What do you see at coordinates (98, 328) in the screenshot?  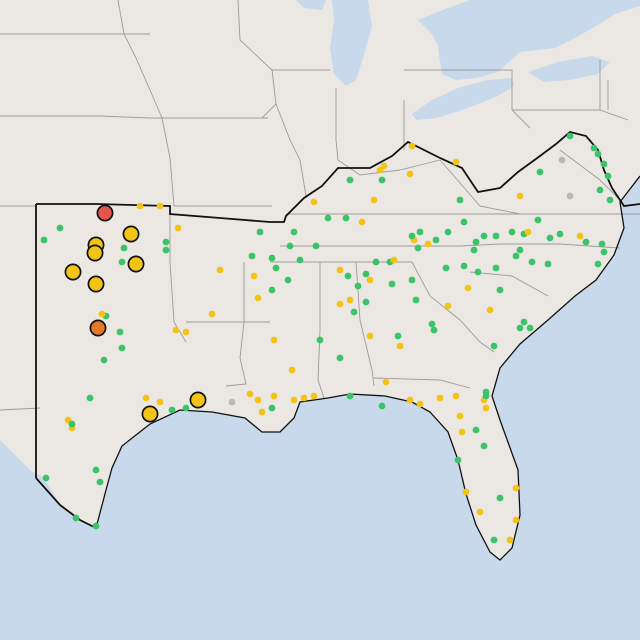 I see `highlighted-marker-orange` at bounding box center [98, 328].